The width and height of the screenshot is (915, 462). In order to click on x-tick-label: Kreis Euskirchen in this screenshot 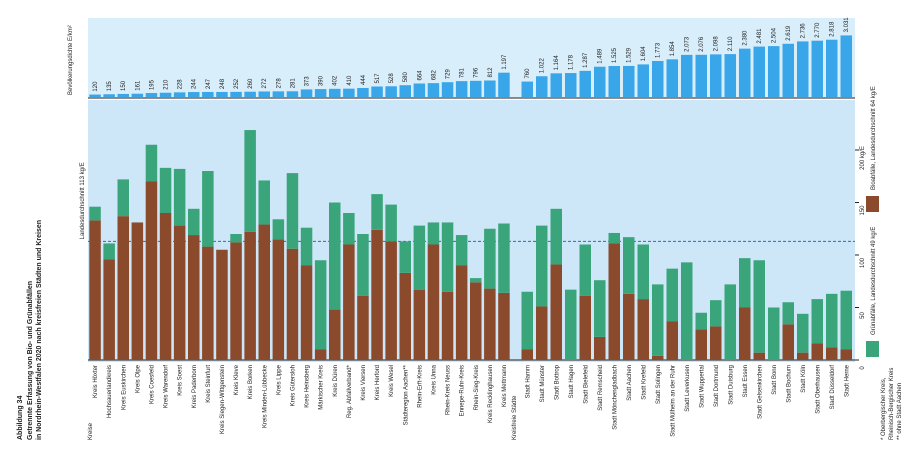, I will do `click(124, 387)`.